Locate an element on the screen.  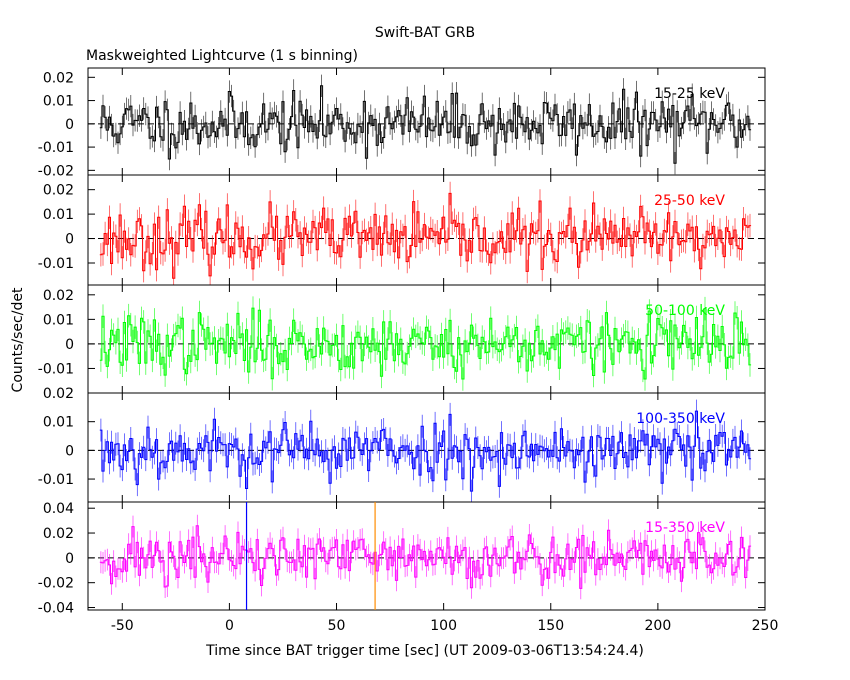
panel-label: 50-100 keV is located at coordinates (685, 311).